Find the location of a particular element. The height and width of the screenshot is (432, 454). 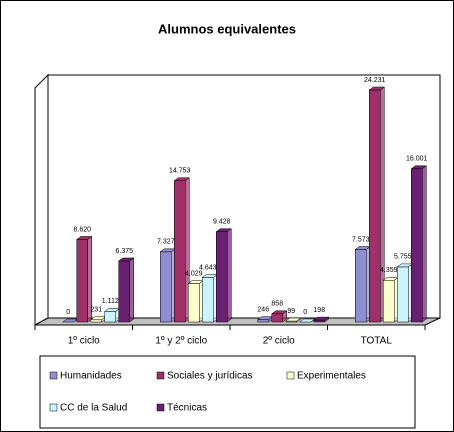

x-tick-label: 1º ciclo is located at coordinates (84, 341).